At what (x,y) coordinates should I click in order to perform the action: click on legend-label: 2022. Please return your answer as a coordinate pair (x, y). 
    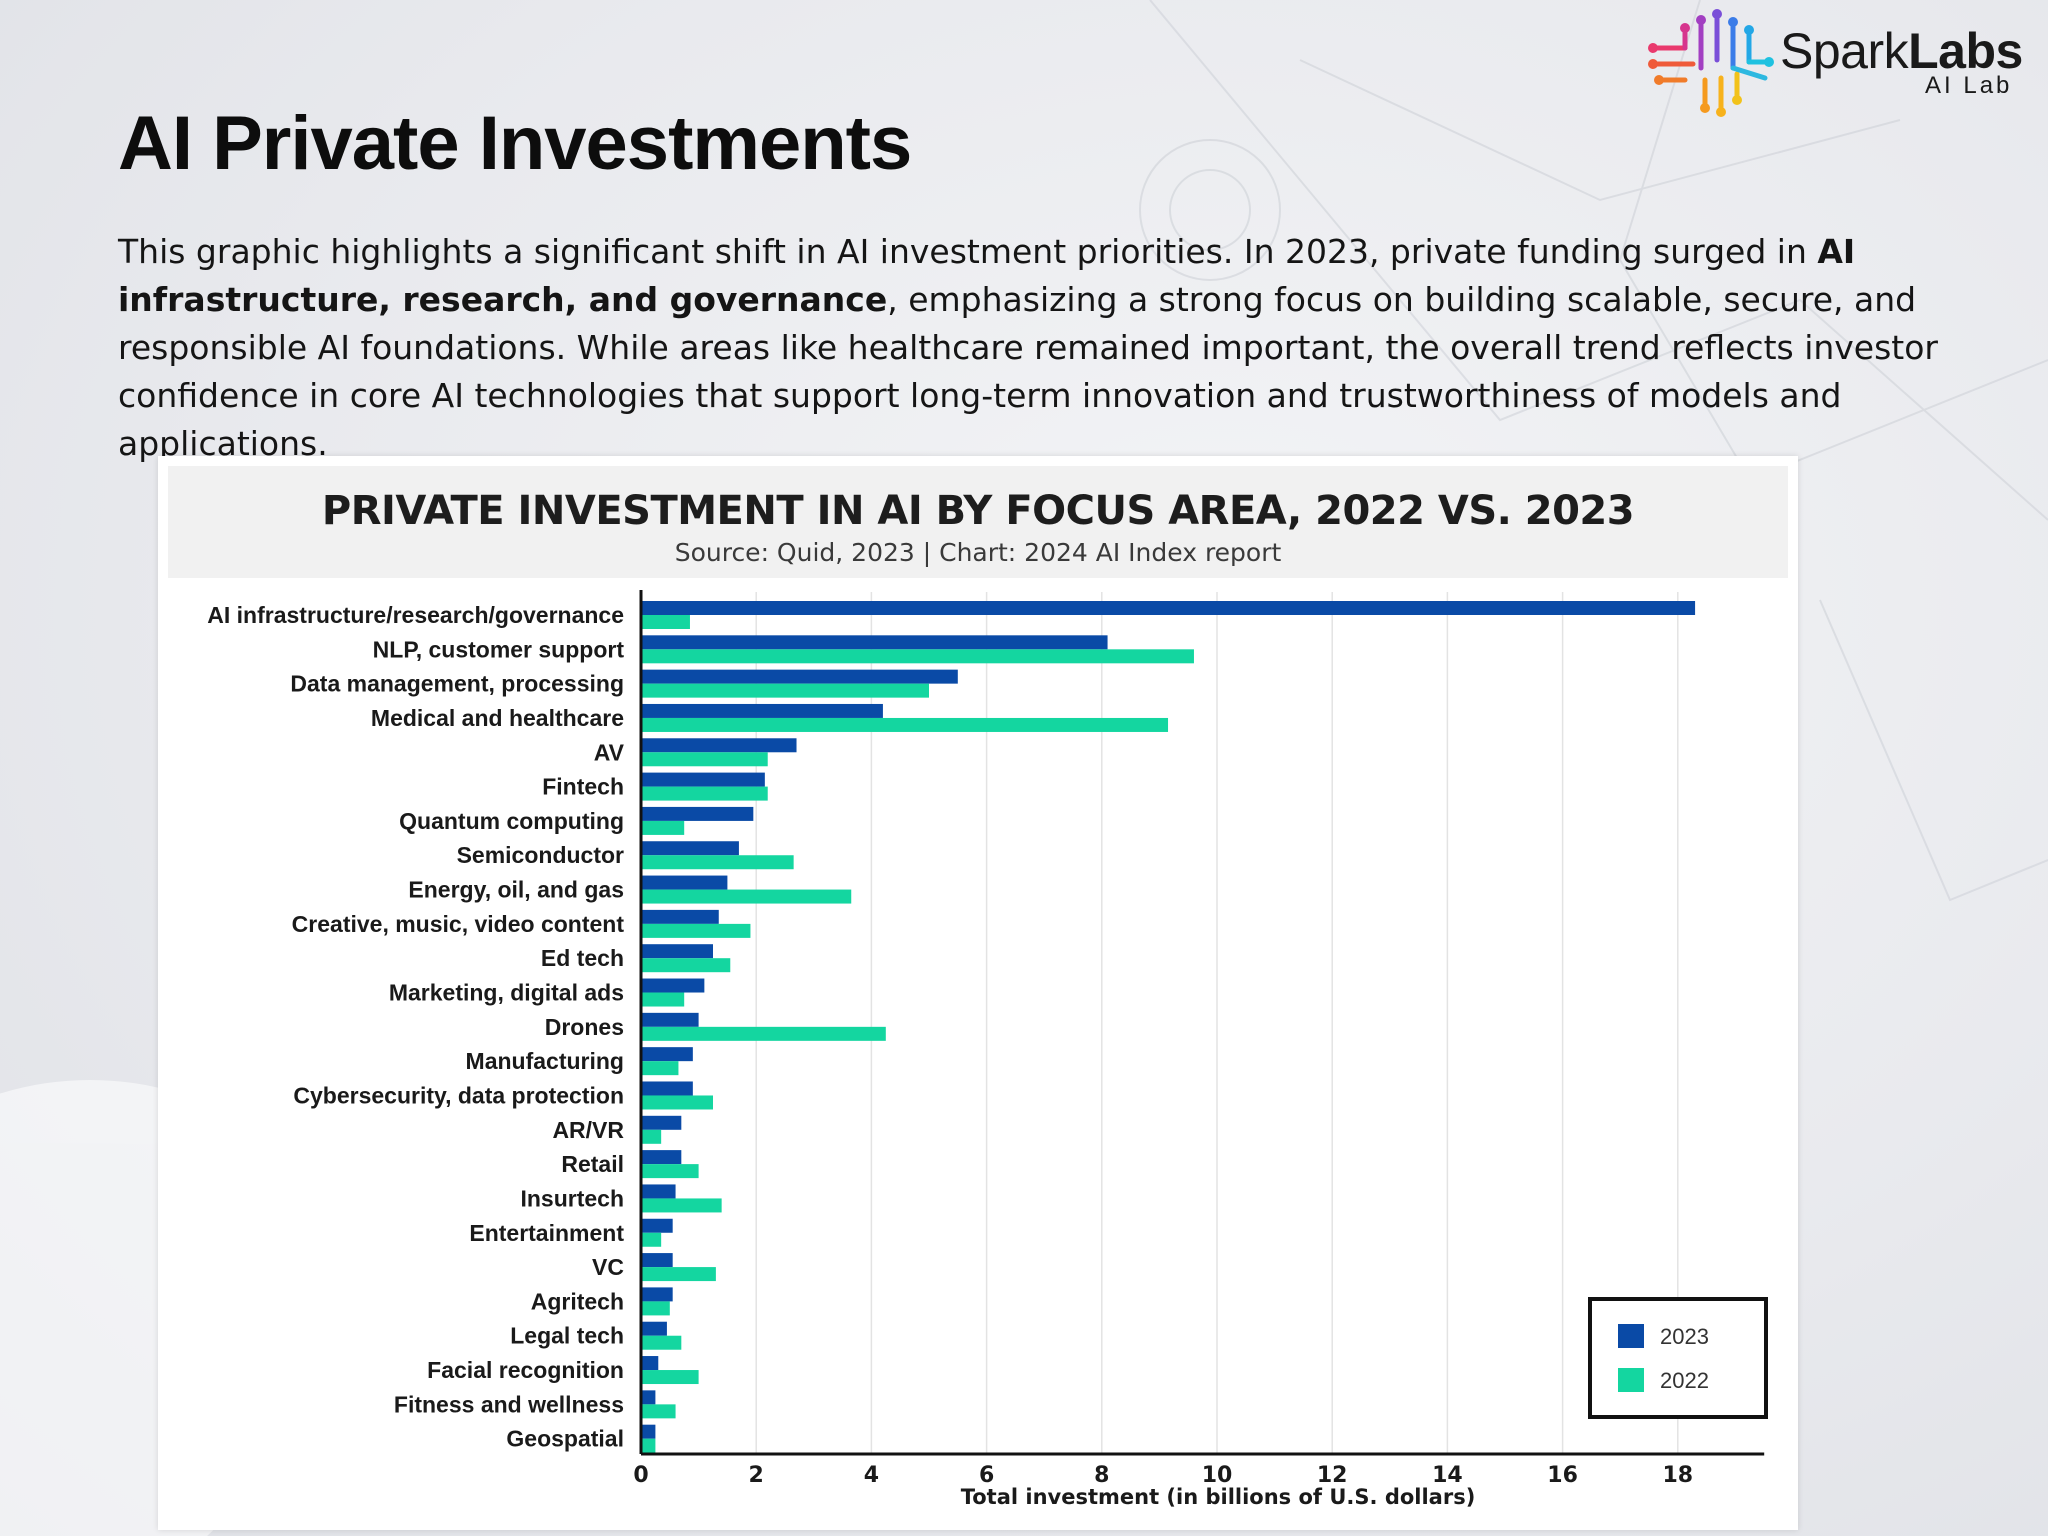
    Looking at the image, I should click on (1684, 1380).